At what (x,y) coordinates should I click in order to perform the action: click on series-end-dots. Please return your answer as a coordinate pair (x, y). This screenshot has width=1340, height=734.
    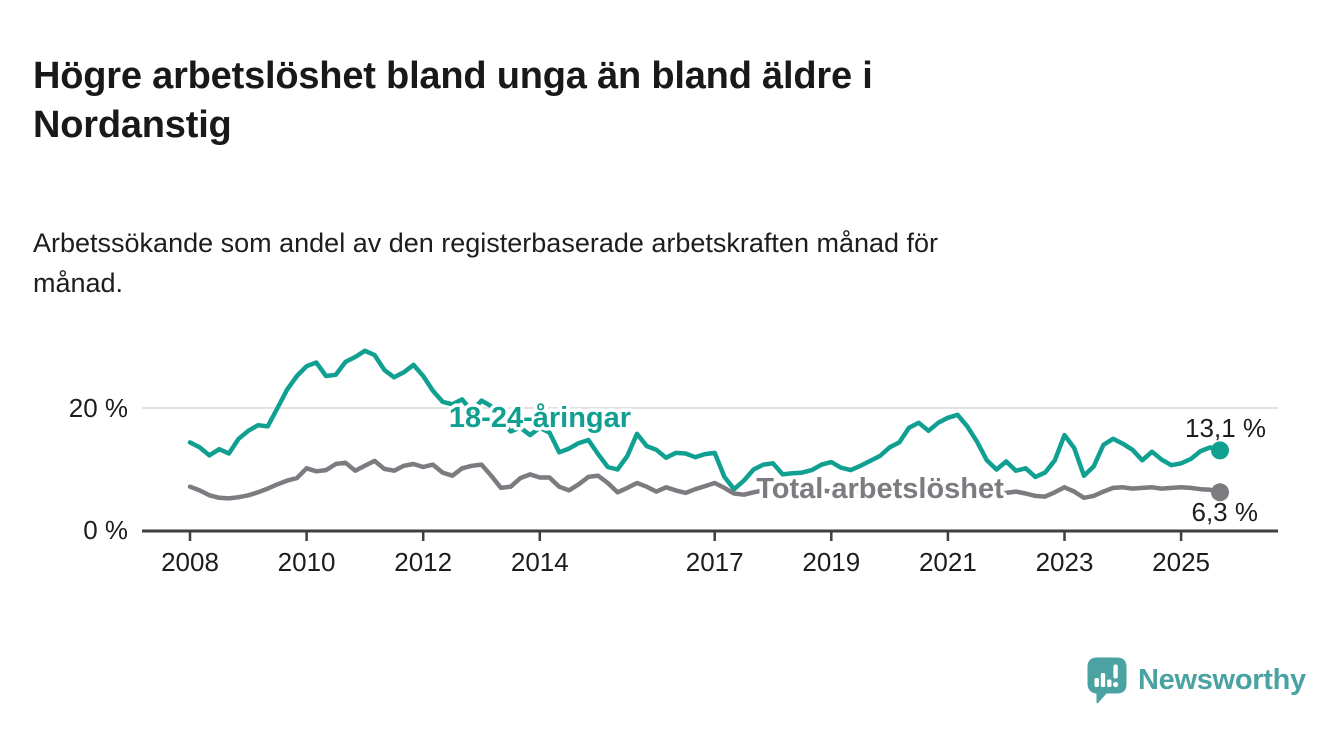
    Looking at the image, I should click on (1220, 471).